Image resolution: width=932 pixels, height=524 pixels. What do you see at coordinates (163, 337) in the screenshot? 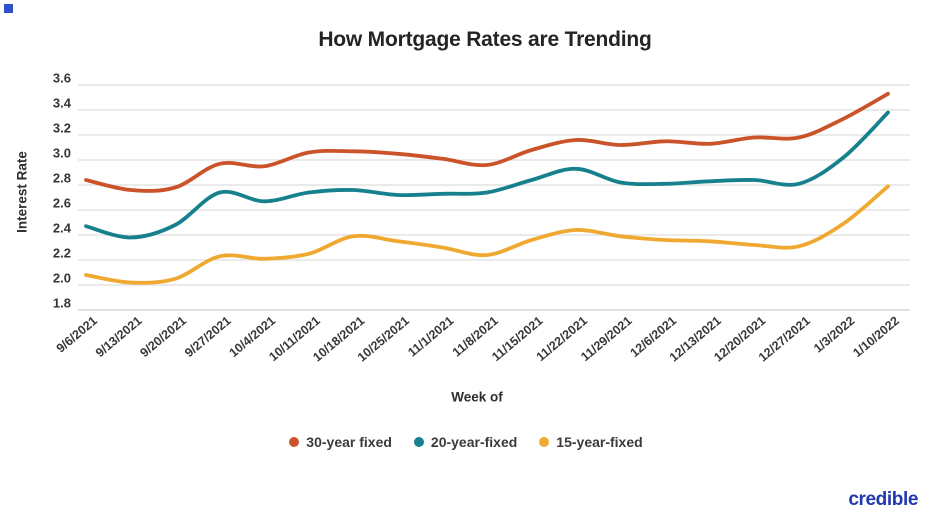
I see `x-tick-label: 9/20/2021` at bounding box center [163, 337].